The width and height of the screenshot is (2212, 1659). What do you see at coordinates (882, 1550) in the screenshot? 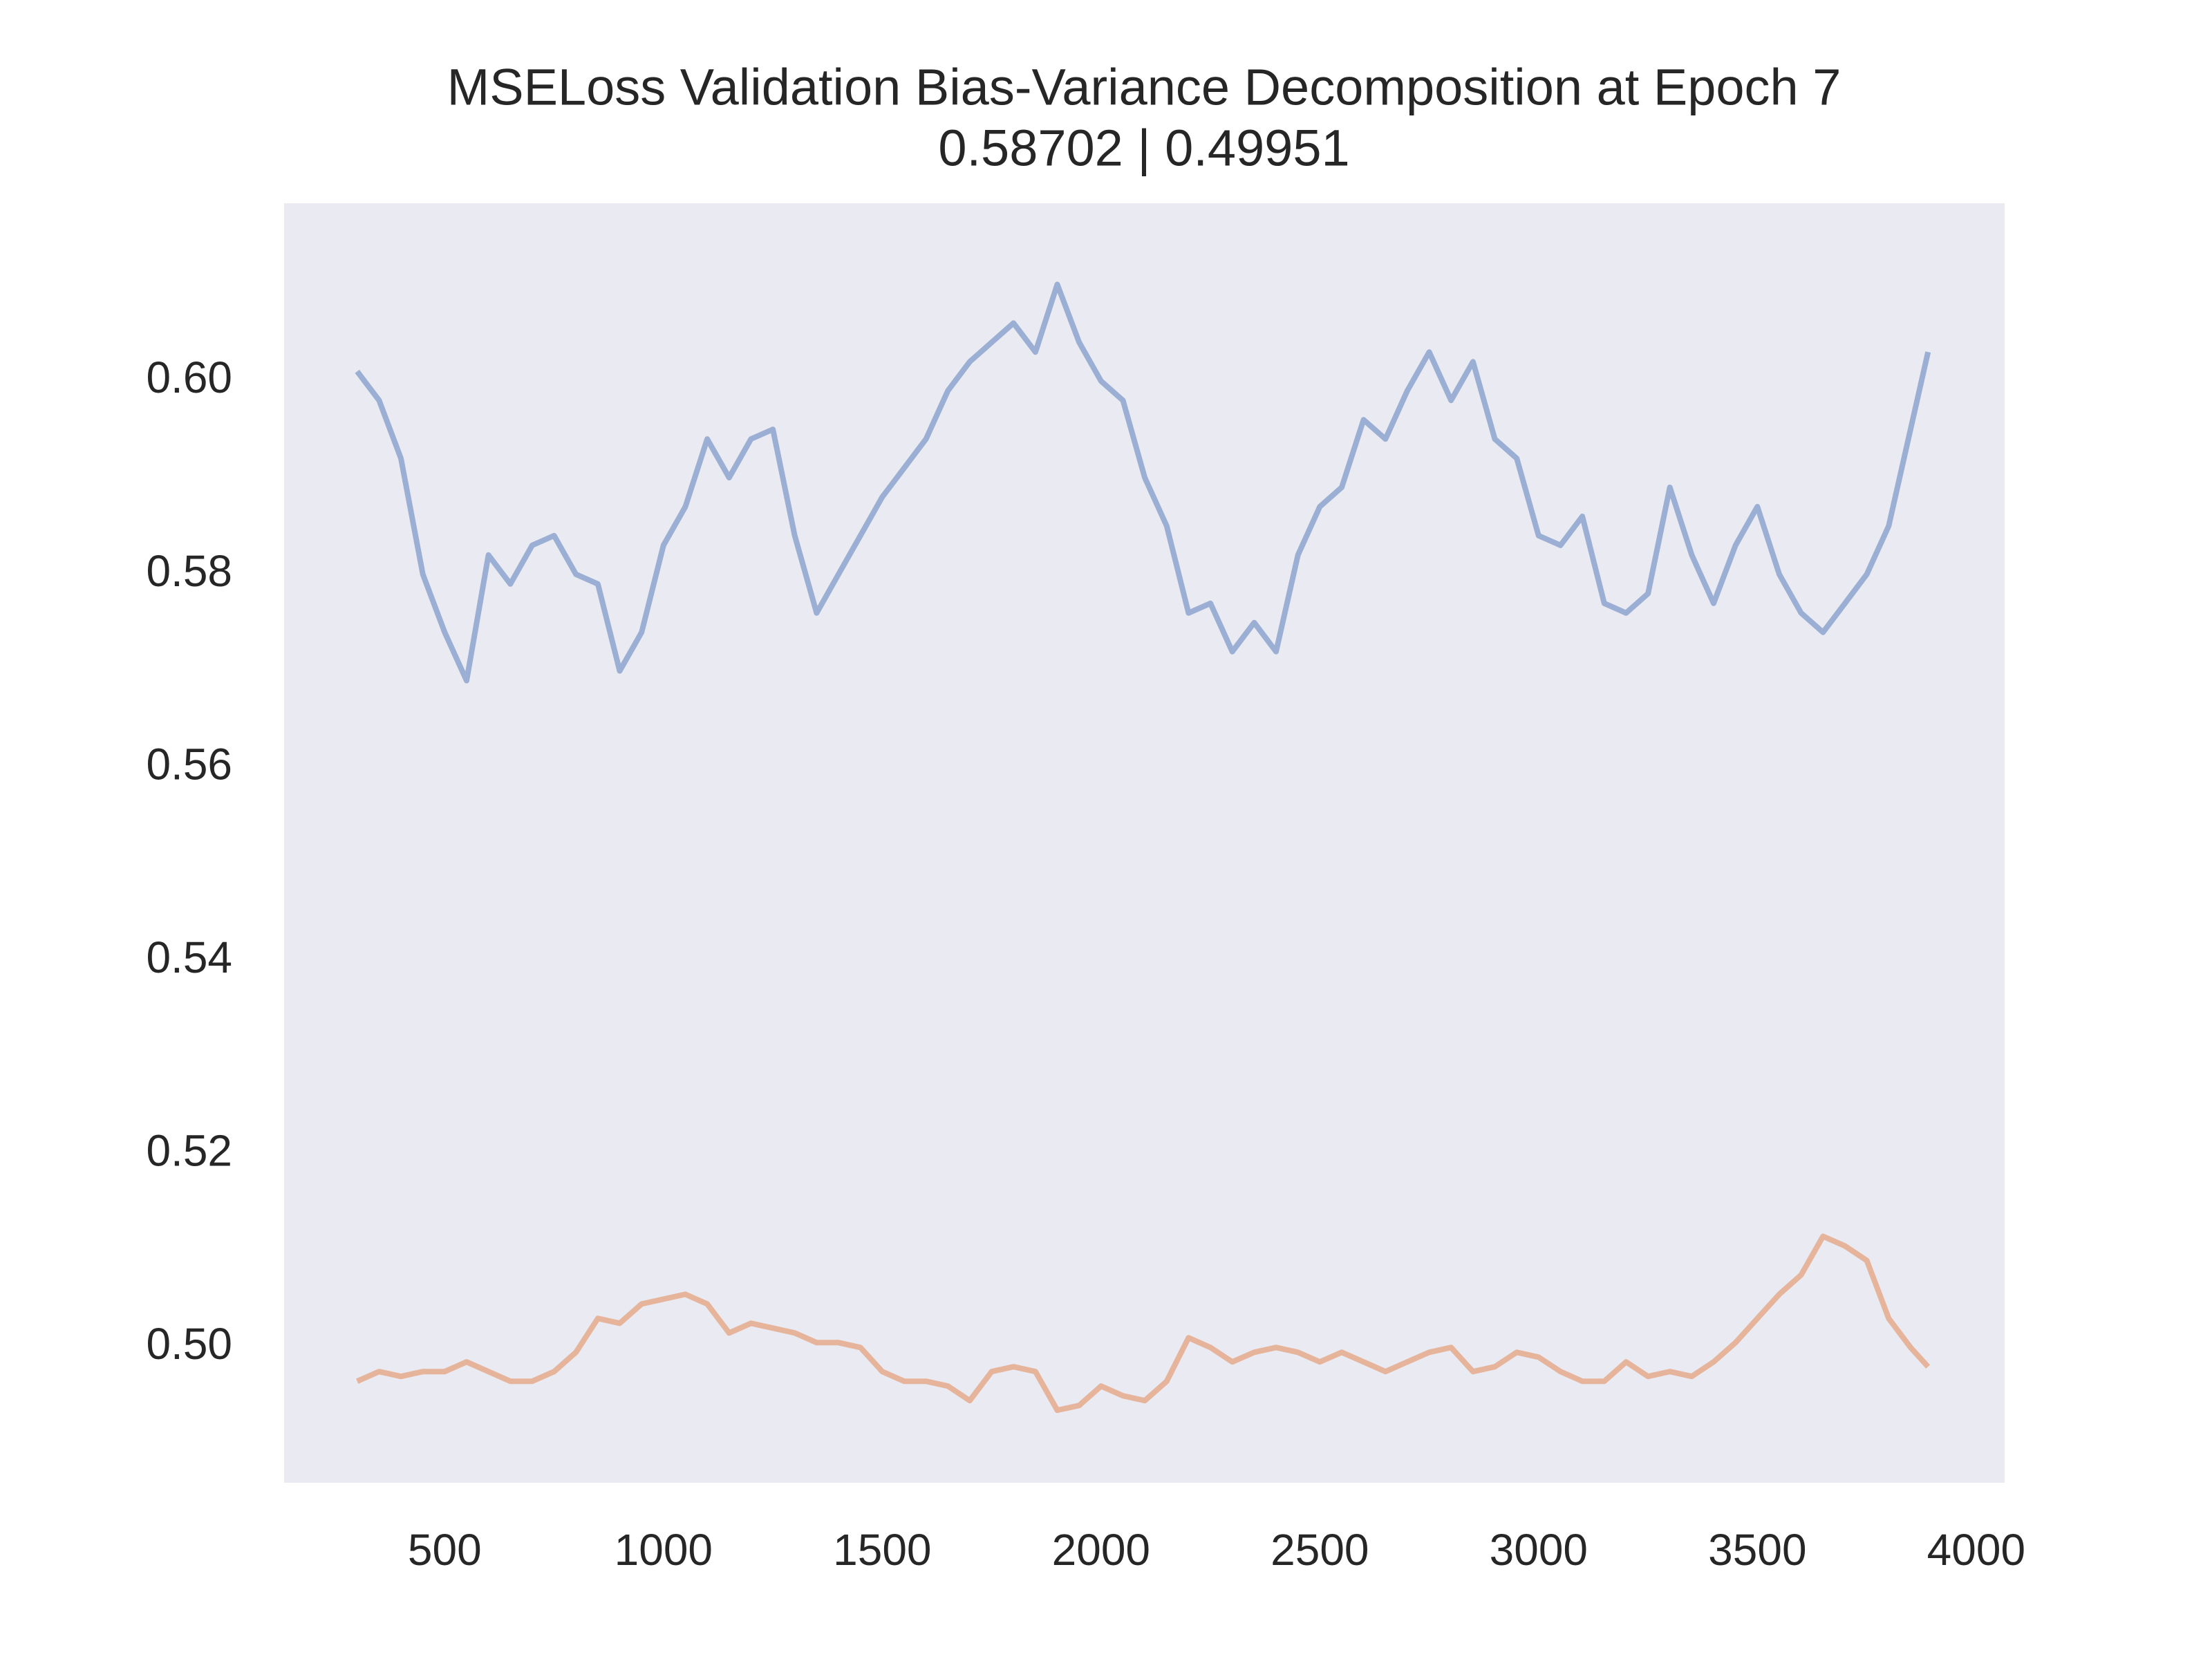
I see `x-tick-label: 1500` at bounding box center [882, 1550].